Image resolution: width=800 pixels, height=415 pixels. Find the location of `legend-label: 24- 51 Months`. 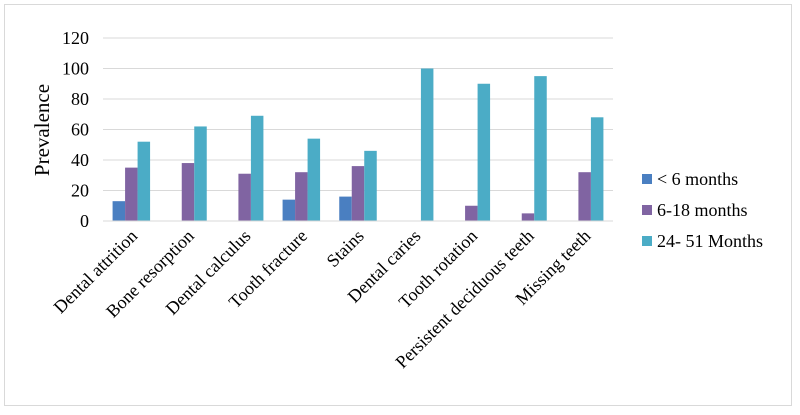

legend-label: 24- 51 Months is located at coordinates (710, 241).